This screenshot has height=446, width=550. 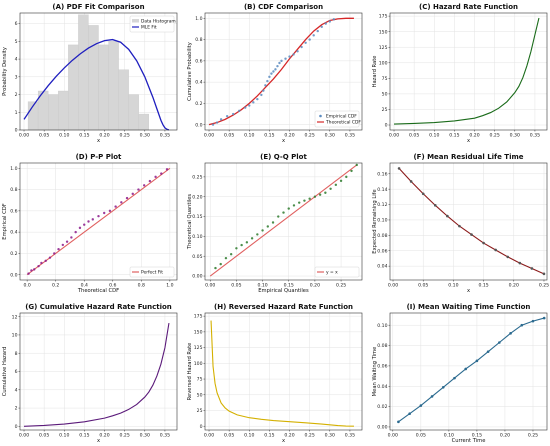 What do you see at coordinates (16, 77) in the screenshot?
I see `y-tick-label: 3` at bounding box center [16, 77].